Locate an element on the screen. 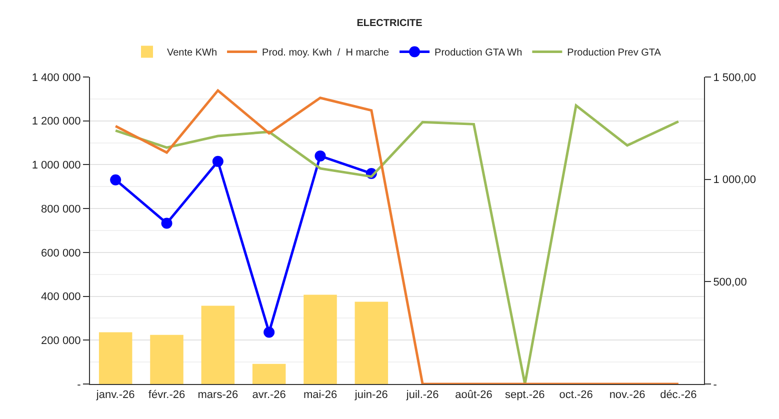  x-tick-label: sept.-26 is located at coordinates (525, 395).